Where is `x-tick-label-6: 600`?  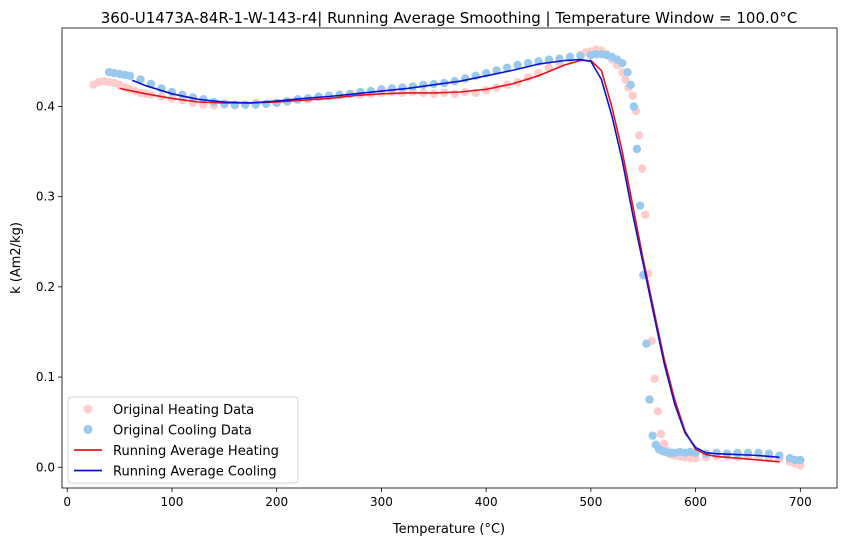
x-tick-label-6: 600 is located at coordinates (695, 502).